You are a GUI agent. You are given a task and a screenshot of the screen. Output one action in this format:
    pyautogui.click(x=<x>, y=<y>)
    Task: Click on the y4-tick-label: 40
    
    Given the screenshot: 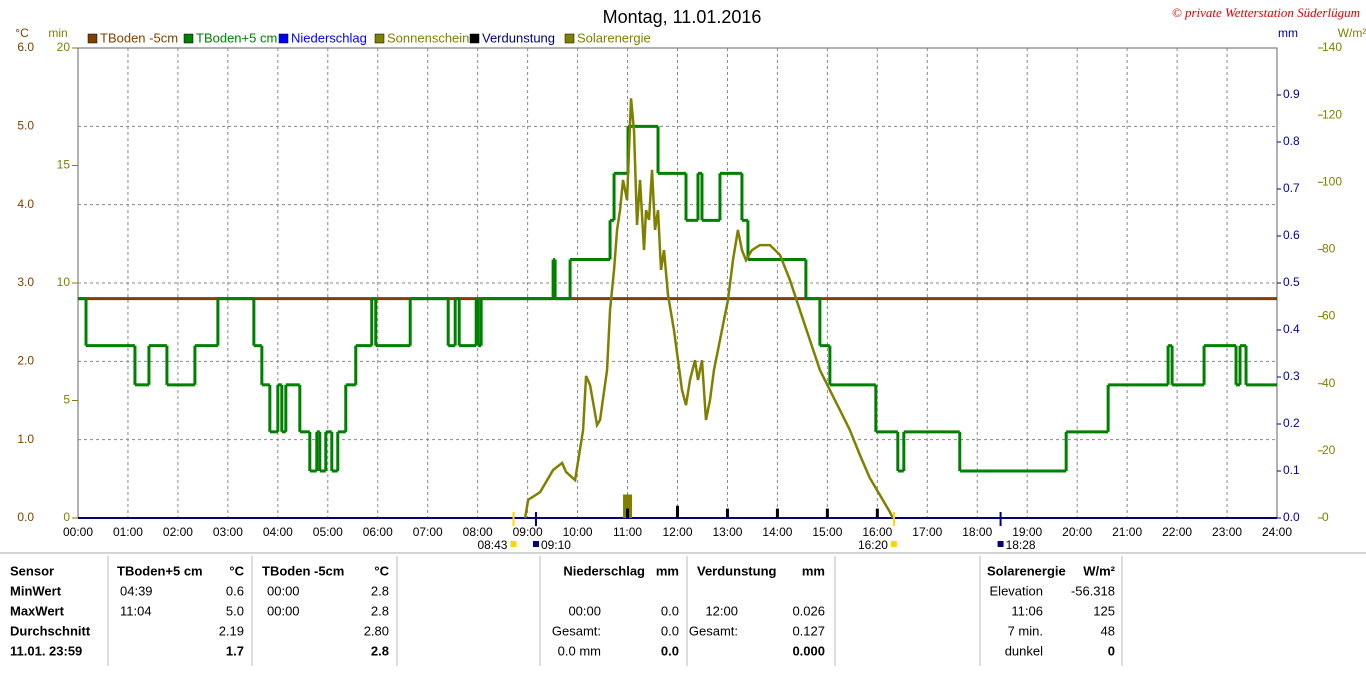 What is the action you would take?
    pyautogui.click(x=1329, y=383)
    